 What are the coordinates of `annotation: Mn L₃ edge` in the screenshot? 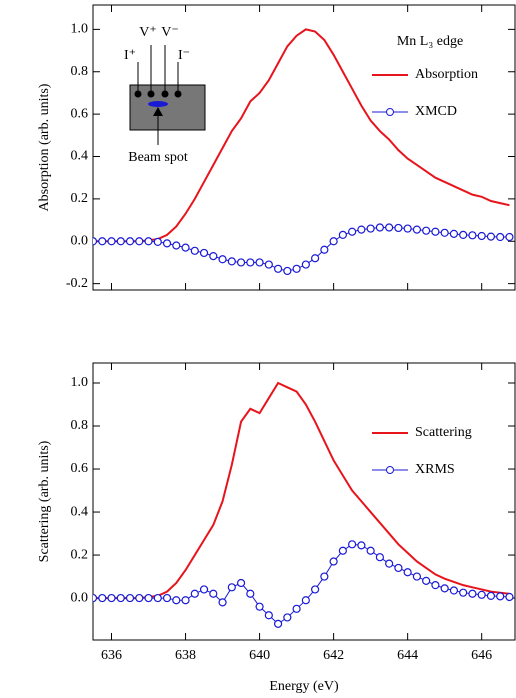 It's located at (430, 41).